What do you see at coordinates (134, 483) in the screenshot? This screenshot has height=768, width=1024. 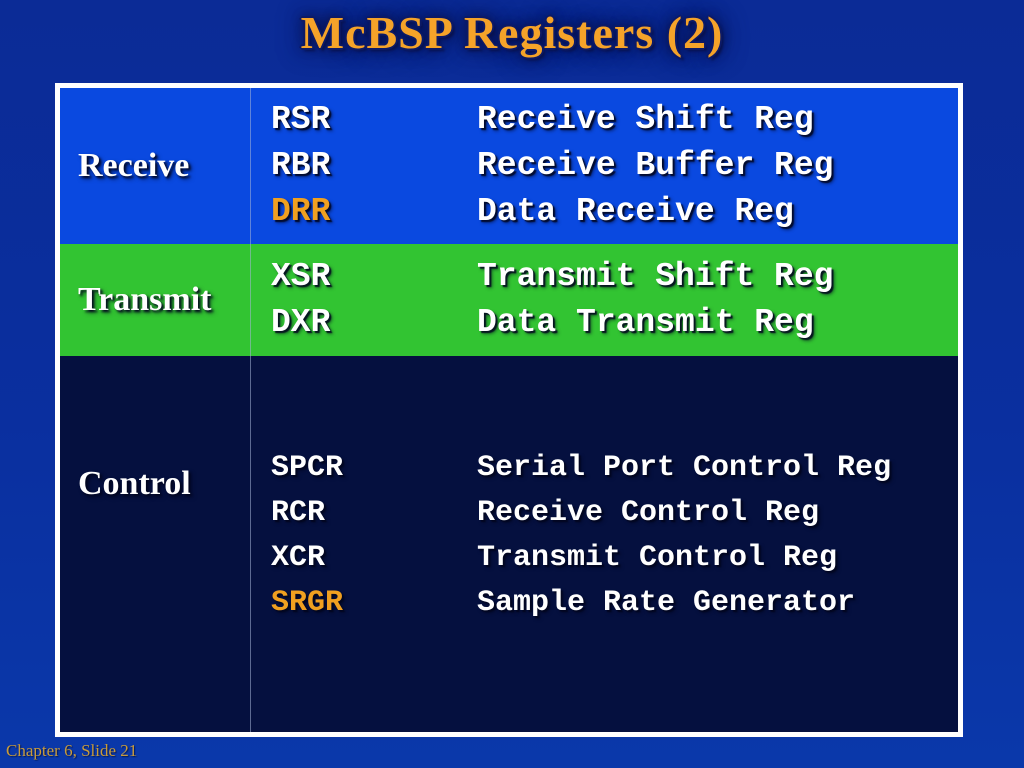 I see `control-row-label: Control` at bounding box center [134, 483].